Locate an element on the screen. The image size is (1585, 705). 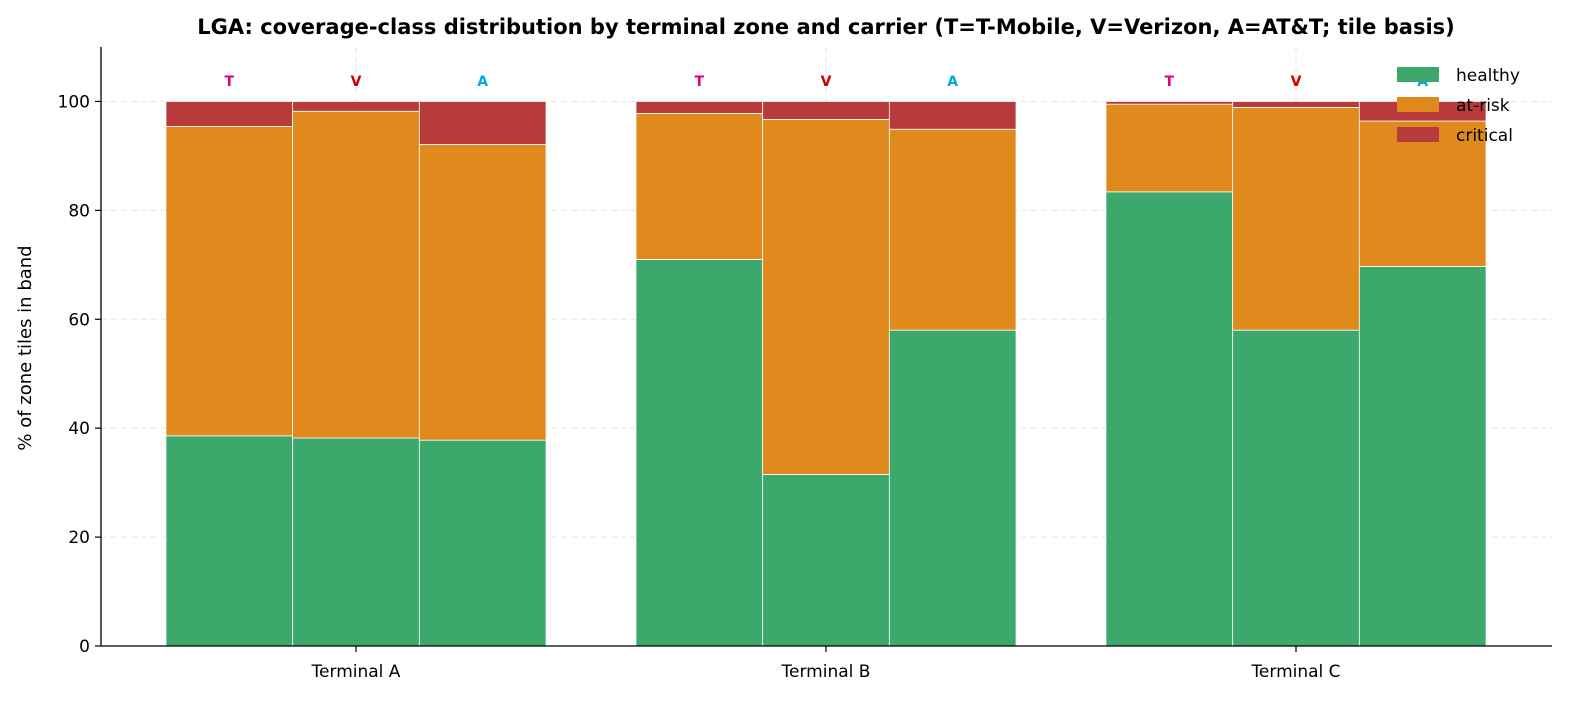
y-tick-label: 0 is located at coordinates (84, 647).